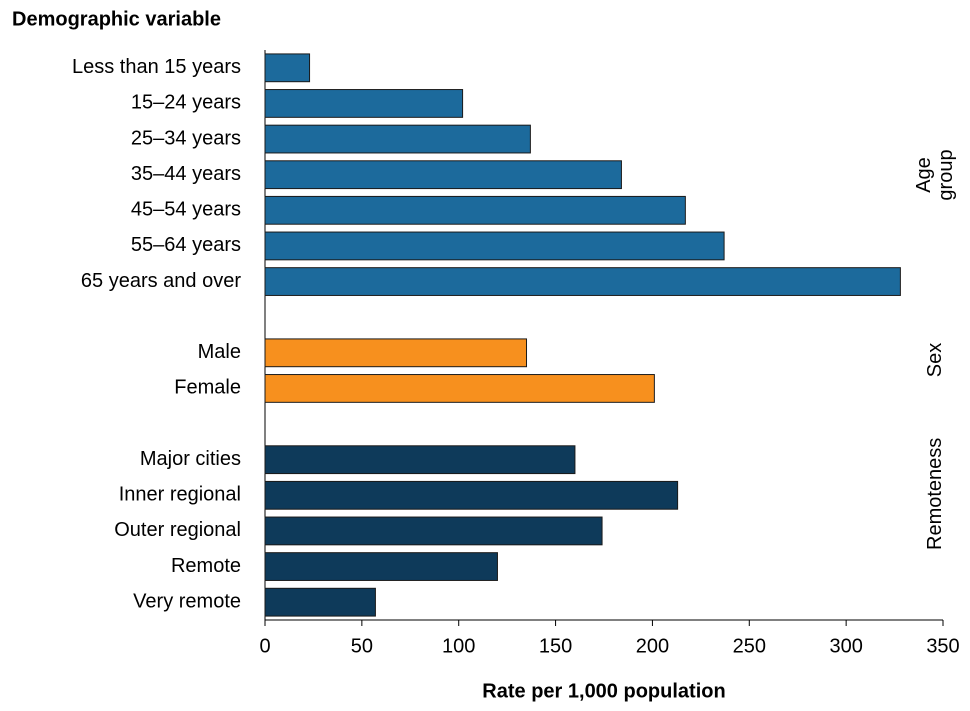 This screenshot has width=970, height=711. I want to click on y-tick-label: 25–34 years, so click(186, 138).